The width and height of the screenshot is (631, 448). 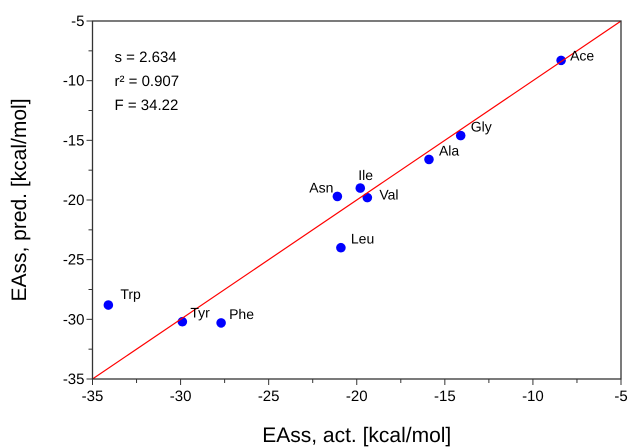 What do you see at coordinates (73, 81) in the screenshot?
I see `y-tick-label: -10` at bounding box center [73, 81].